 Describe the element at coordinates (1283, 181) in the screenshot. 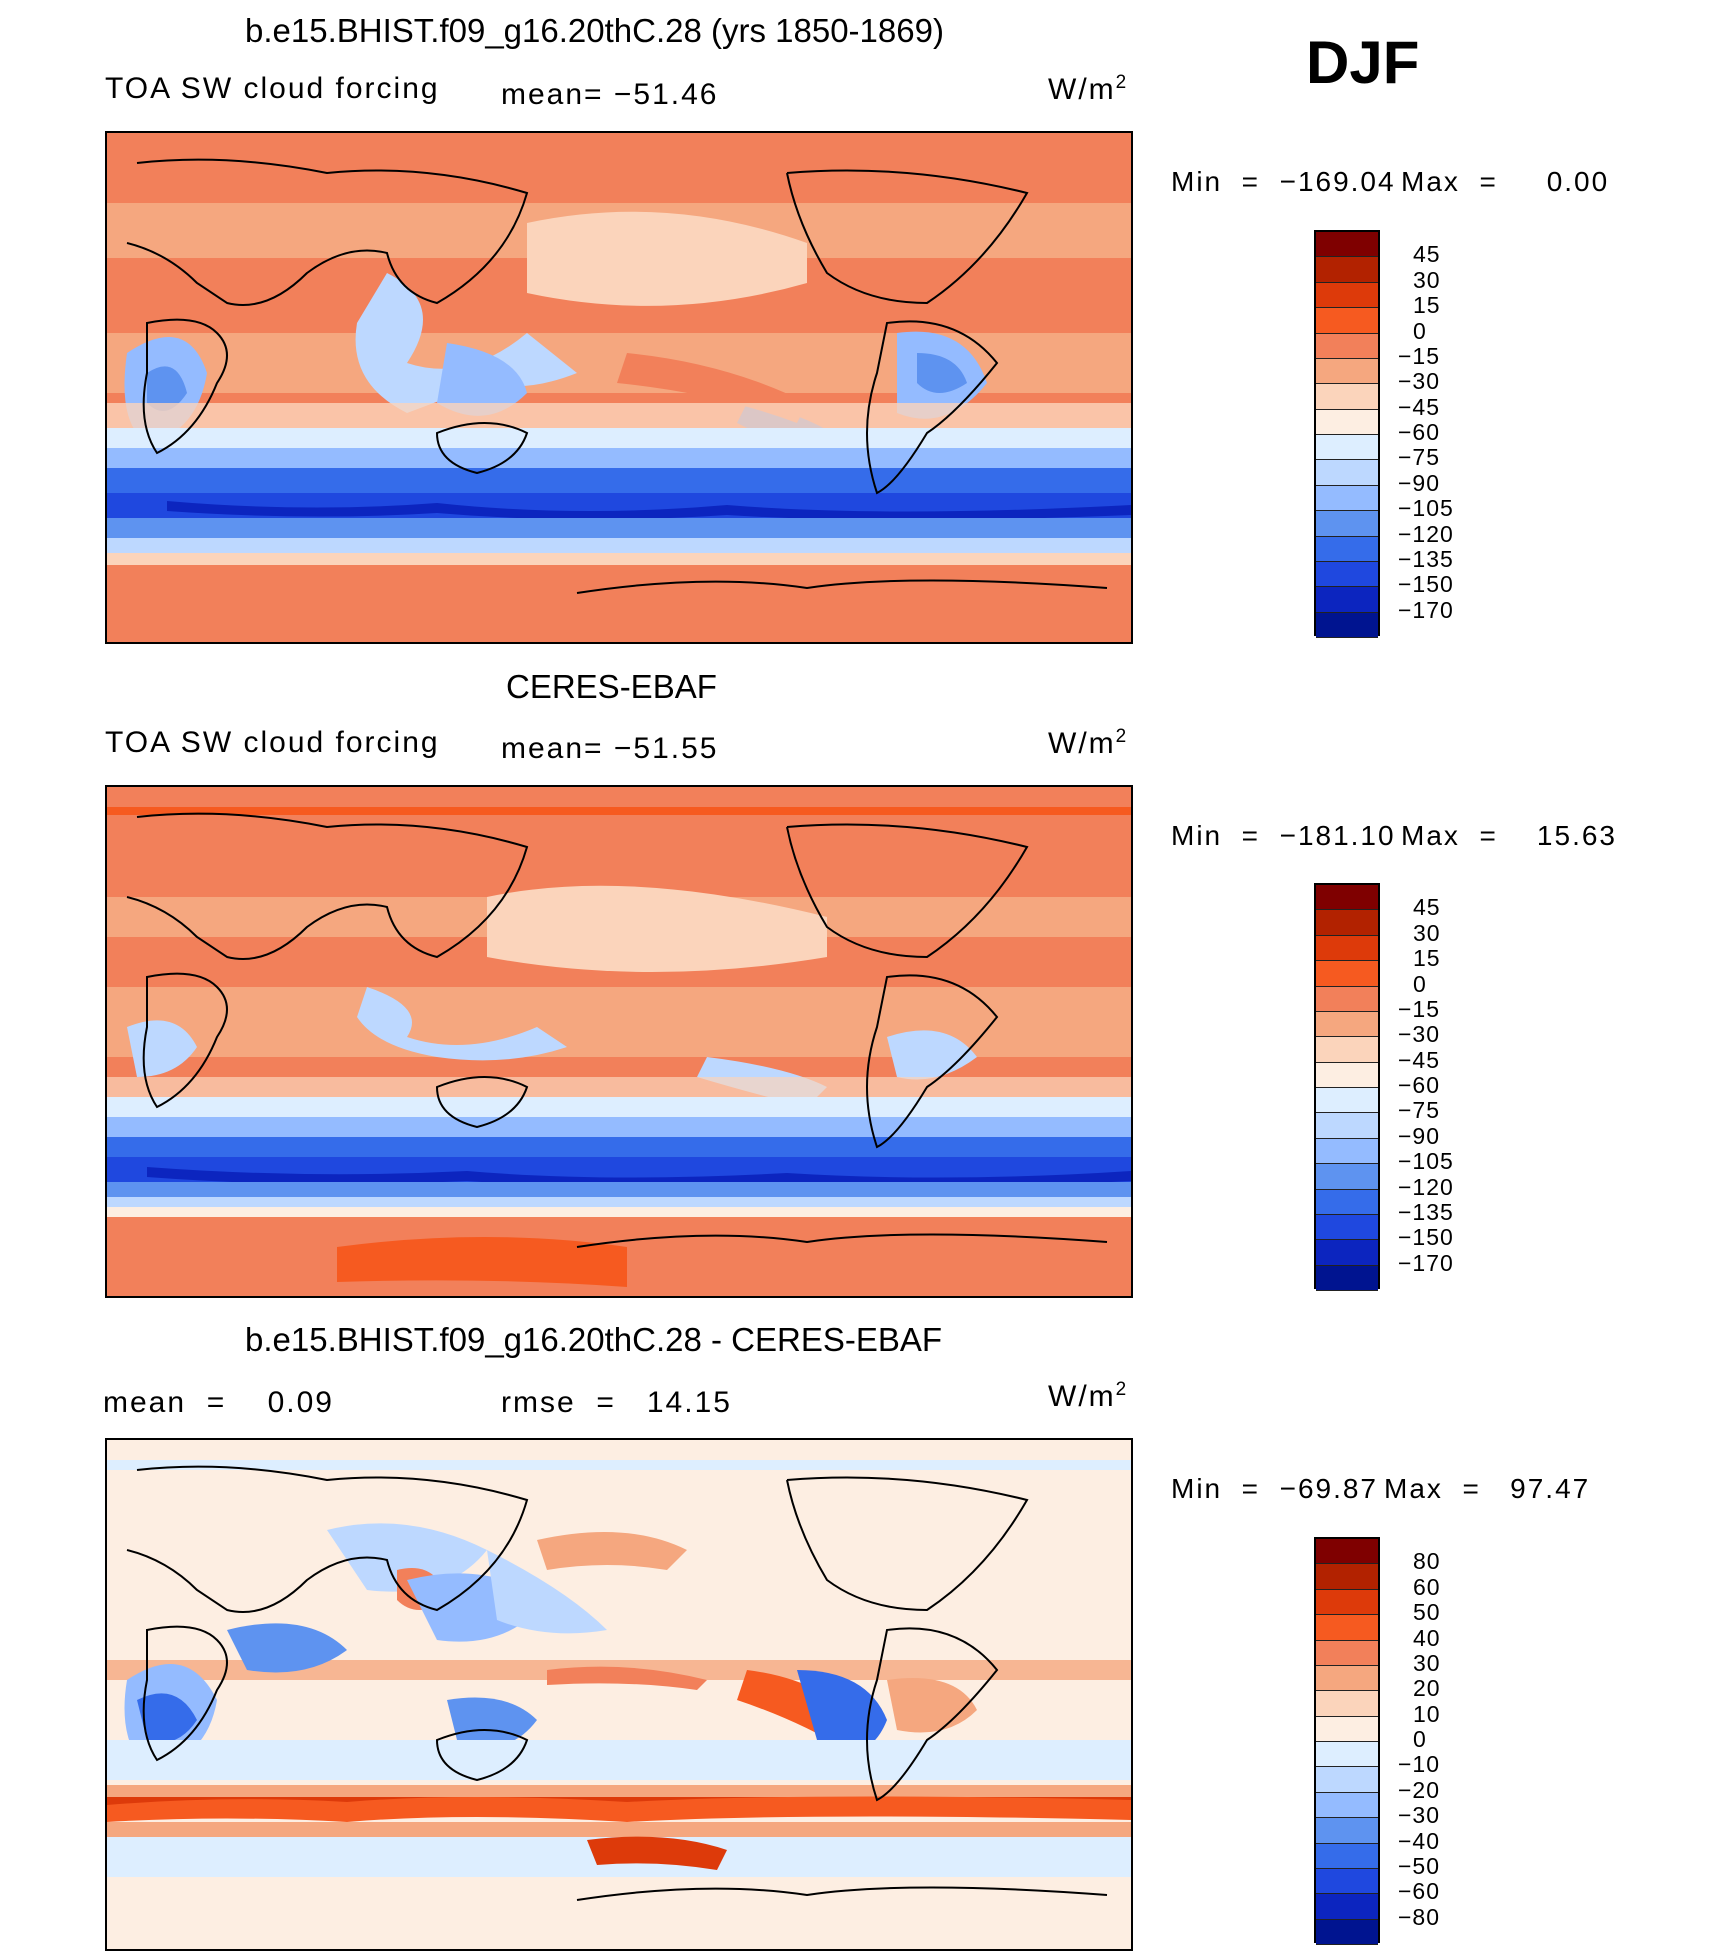

I see `panel-1-min-label: Min = −169.04` at that location.